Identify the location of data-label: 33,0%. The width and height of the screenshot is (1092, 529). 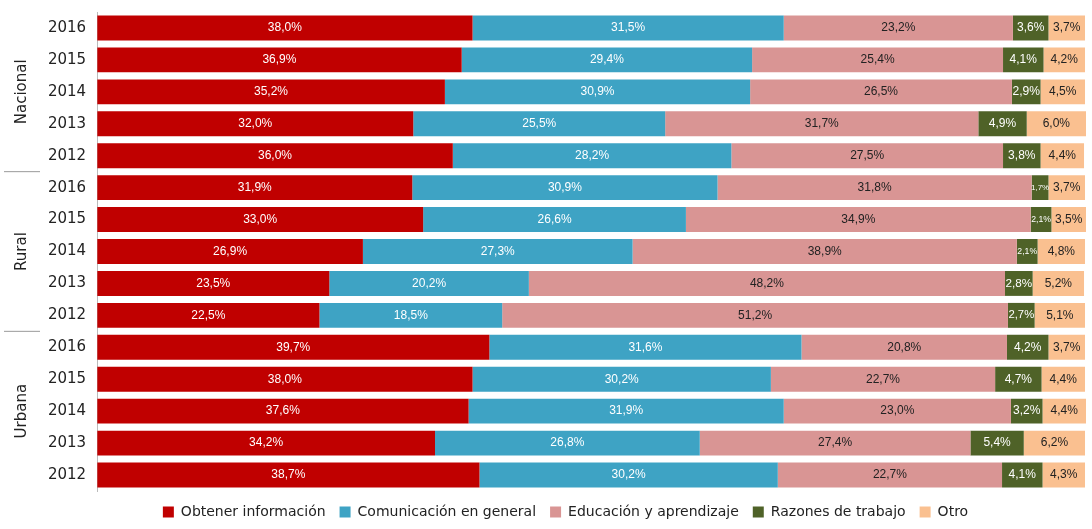
(260, 218).